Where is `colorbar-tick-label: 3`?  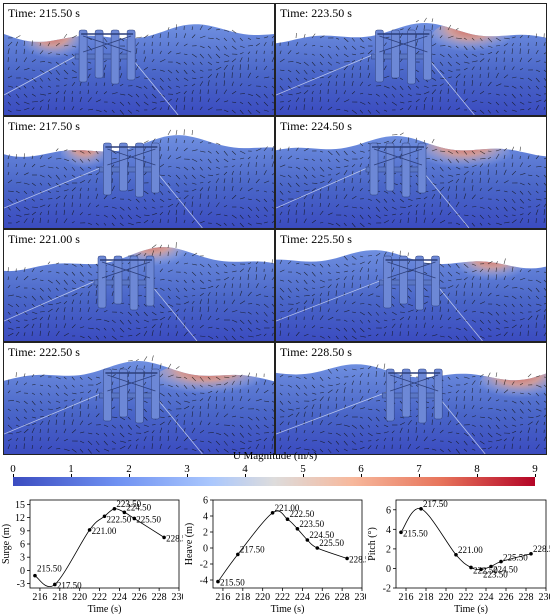
colorbar-tick-label: 3 is located at coordinates (187, 469).